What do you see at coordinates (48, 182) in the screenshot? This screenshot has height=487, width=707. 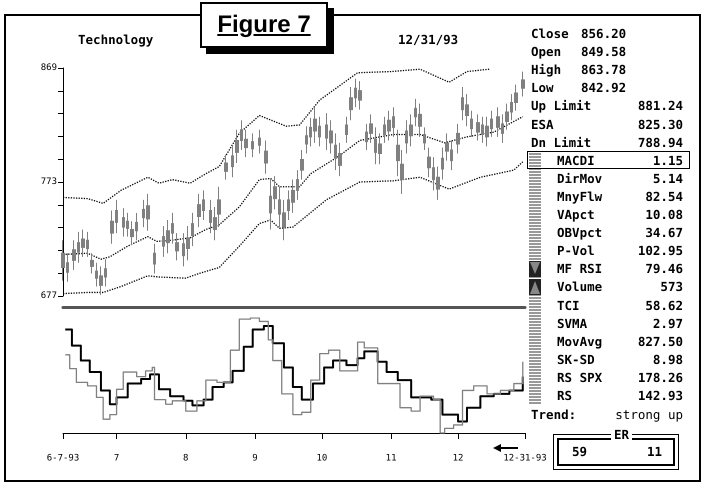 I see `y-tick-label: 773` at bounding box center [48, 182].